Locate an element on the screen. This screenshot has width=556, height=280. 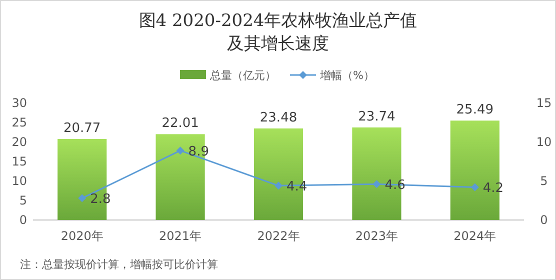
x-tick-label: 2021年 is located at coordinates (180, 236).